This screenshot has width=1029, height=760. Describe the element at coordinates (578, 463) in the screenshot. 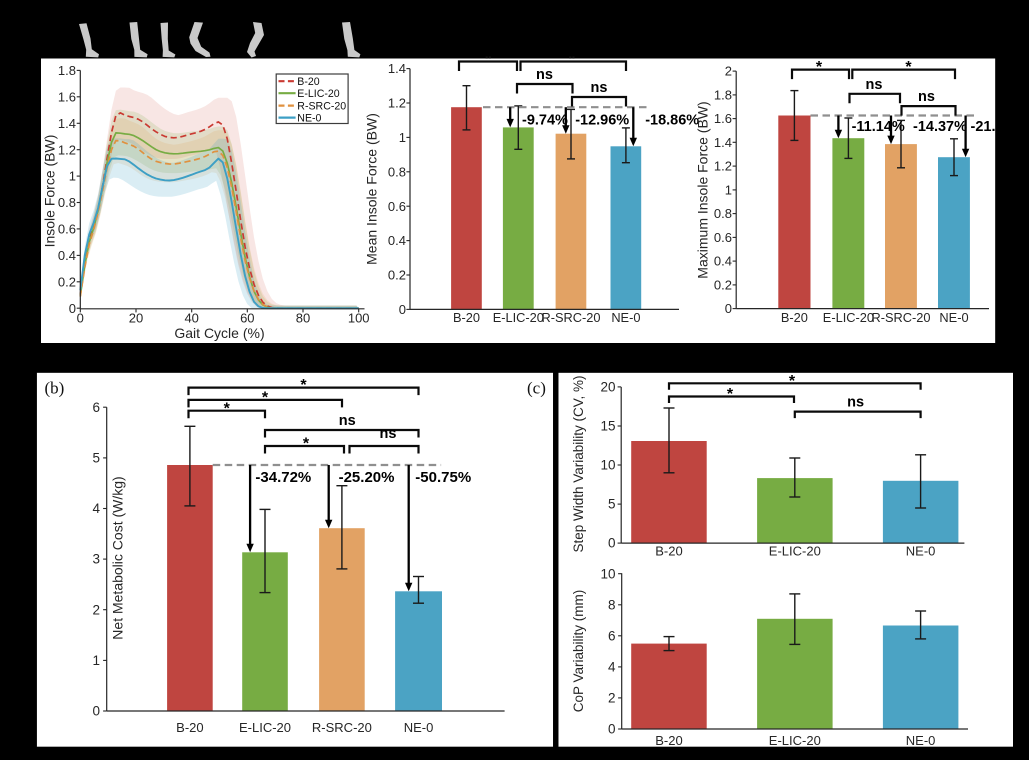

I see `svg-text: Step Width Variability (CV, %)` at that location.